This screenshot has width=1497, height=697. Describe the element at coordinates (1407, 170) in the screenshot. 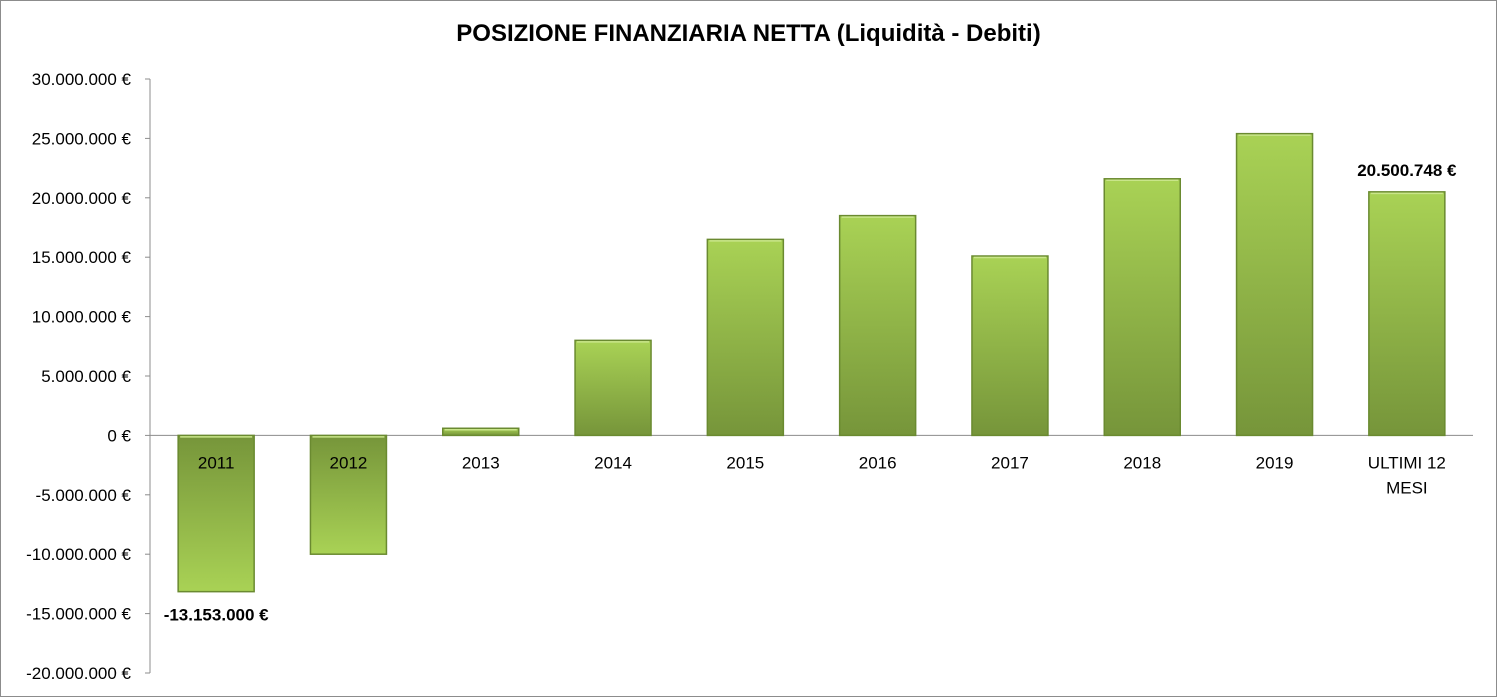

I see `data-label: 20.500.748 €` at that location.